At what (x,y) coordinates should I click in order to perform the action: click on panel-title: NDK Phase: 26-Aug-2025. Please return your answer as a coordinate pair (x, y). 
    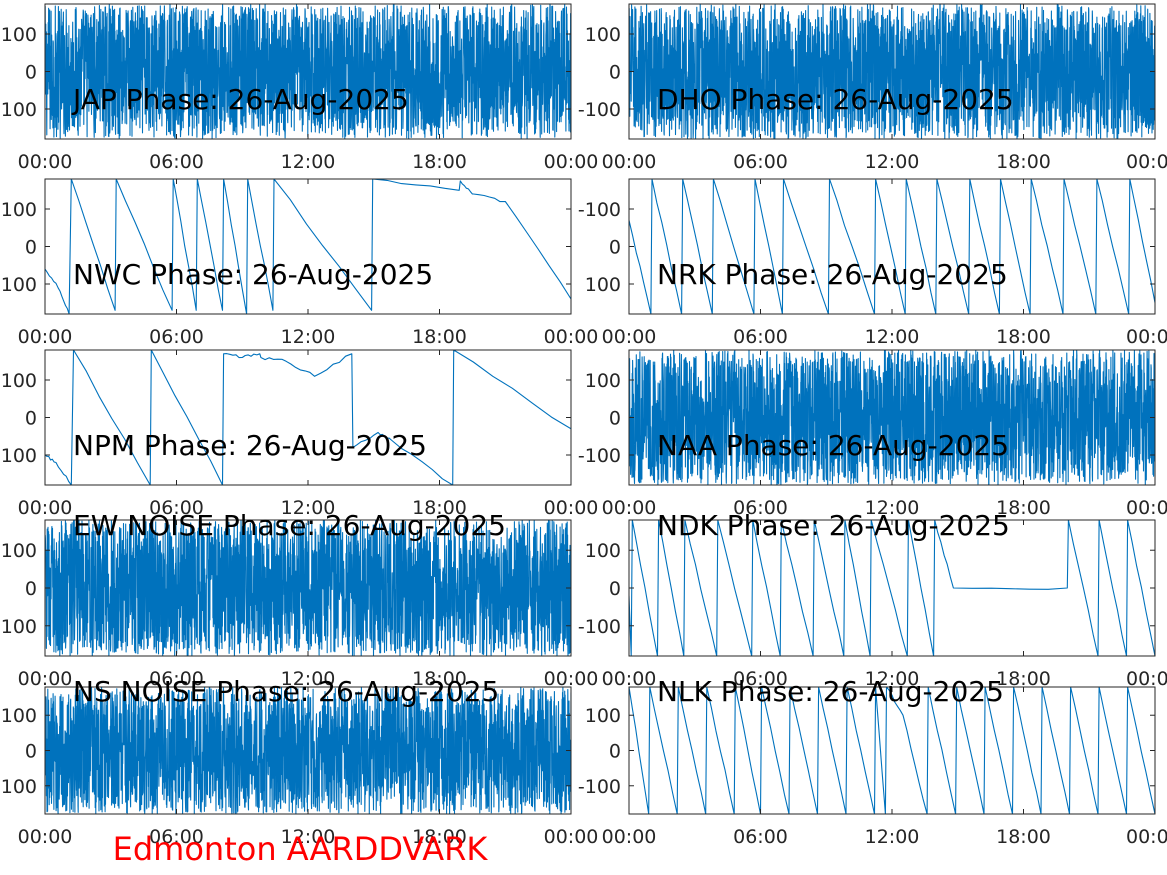
    Looking at the image, I should click on (833, 525).